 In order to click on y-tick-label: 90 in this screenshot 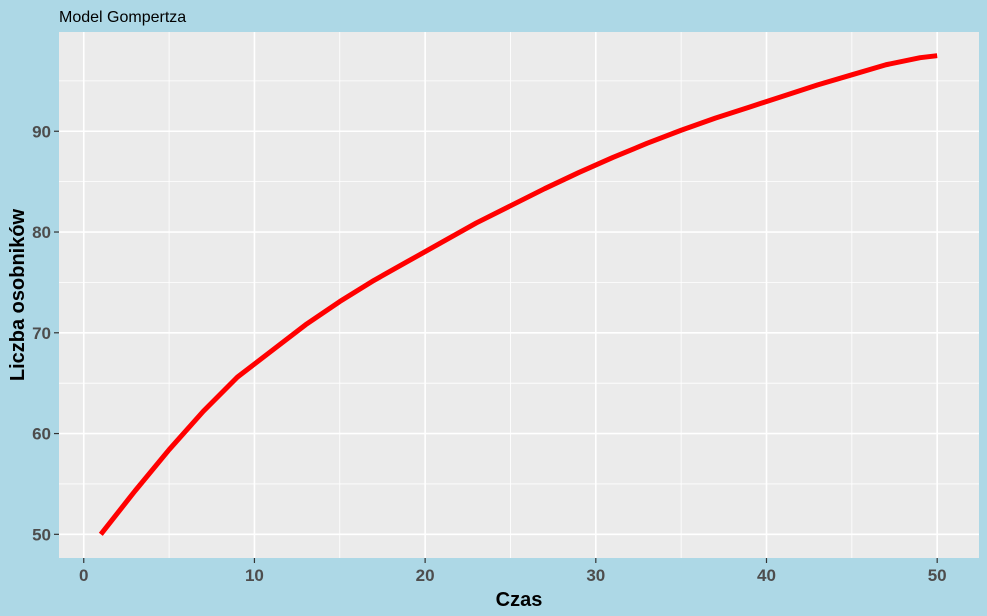, I will do `click(41, 131)`.